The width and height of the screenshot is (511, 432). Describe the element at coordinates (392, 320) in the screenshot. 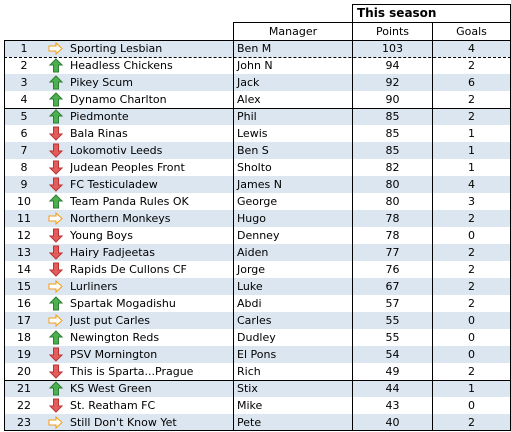

I see `points: 55` at that location.